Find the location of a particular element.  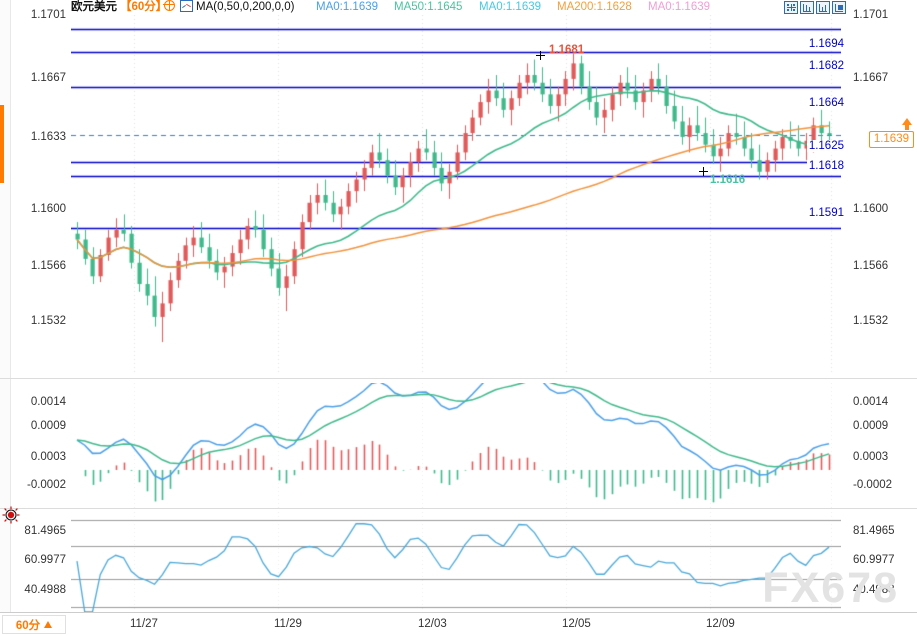

level-tag-1.1625: 1.1625 is located at coordinates (826, 146).